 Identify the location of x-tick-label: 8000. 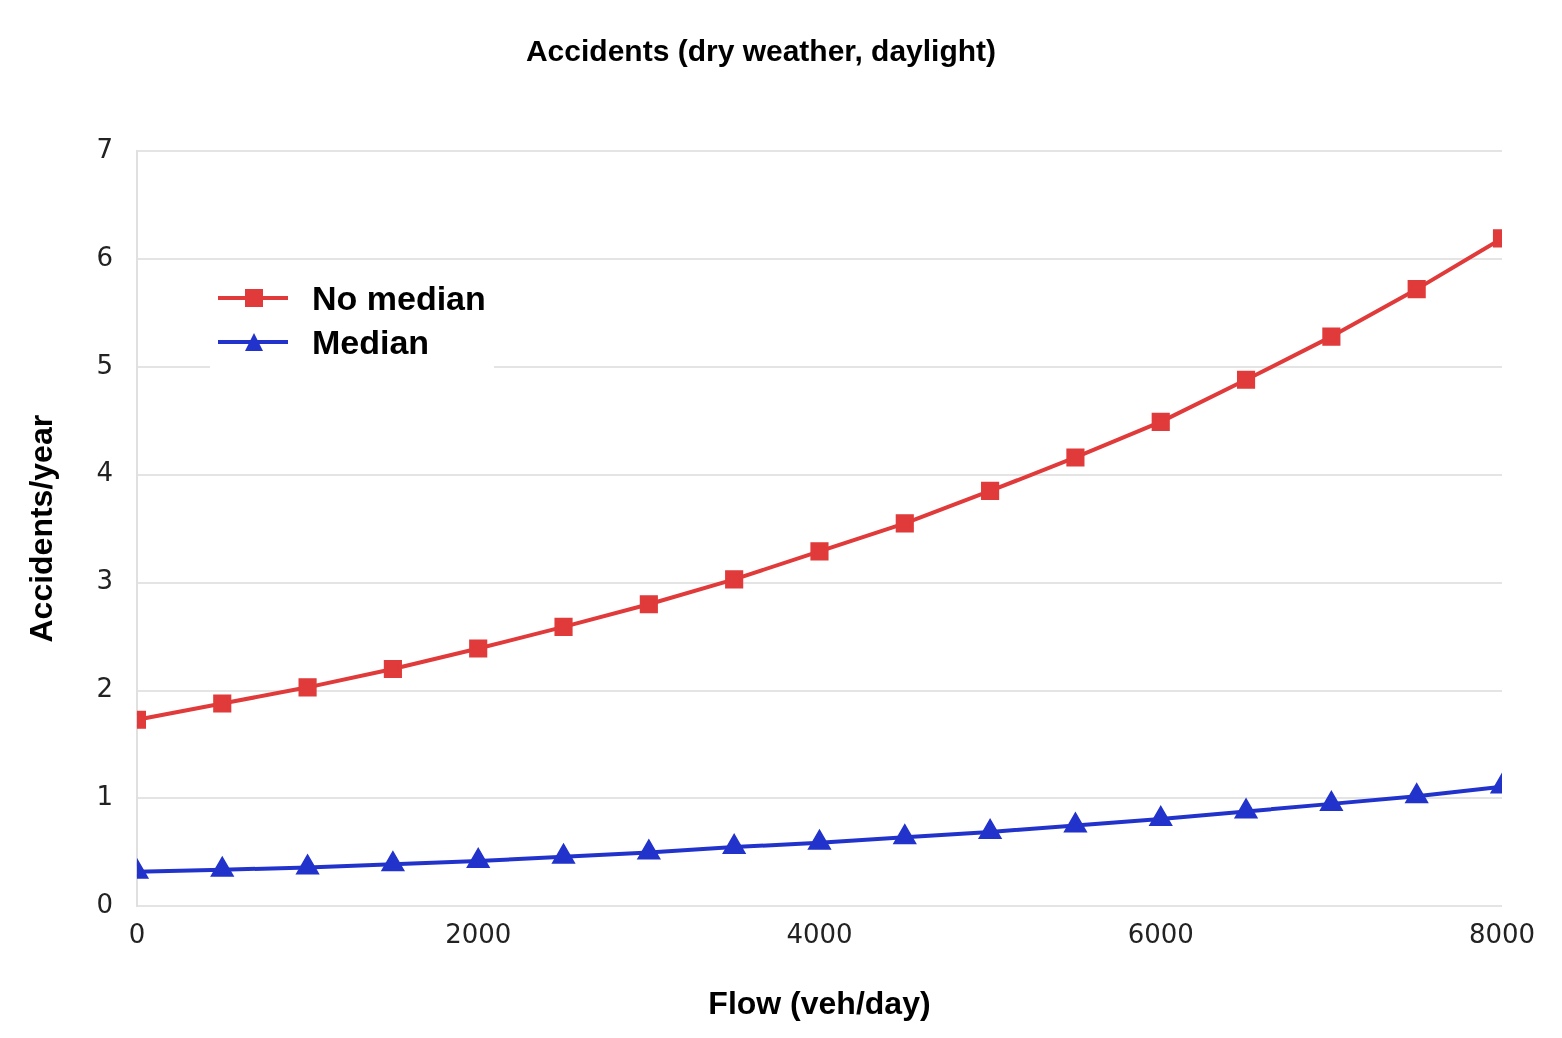
(1502, 933).